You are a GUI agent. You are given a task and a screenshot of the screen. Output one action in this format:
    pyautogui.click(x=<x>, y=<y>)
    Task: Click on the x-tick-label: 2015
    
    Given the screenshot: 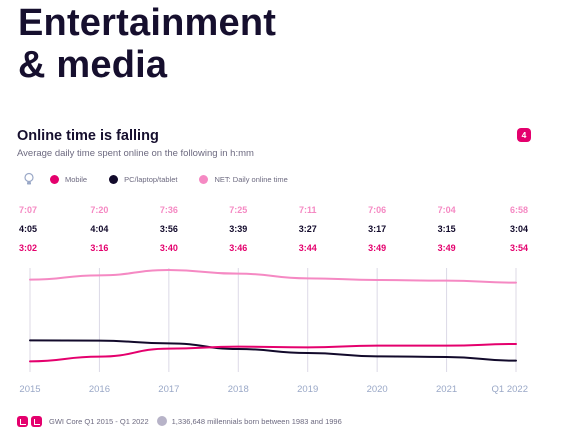 What is the action you would take?
    pyautogui.click(x=29, y=389)
    